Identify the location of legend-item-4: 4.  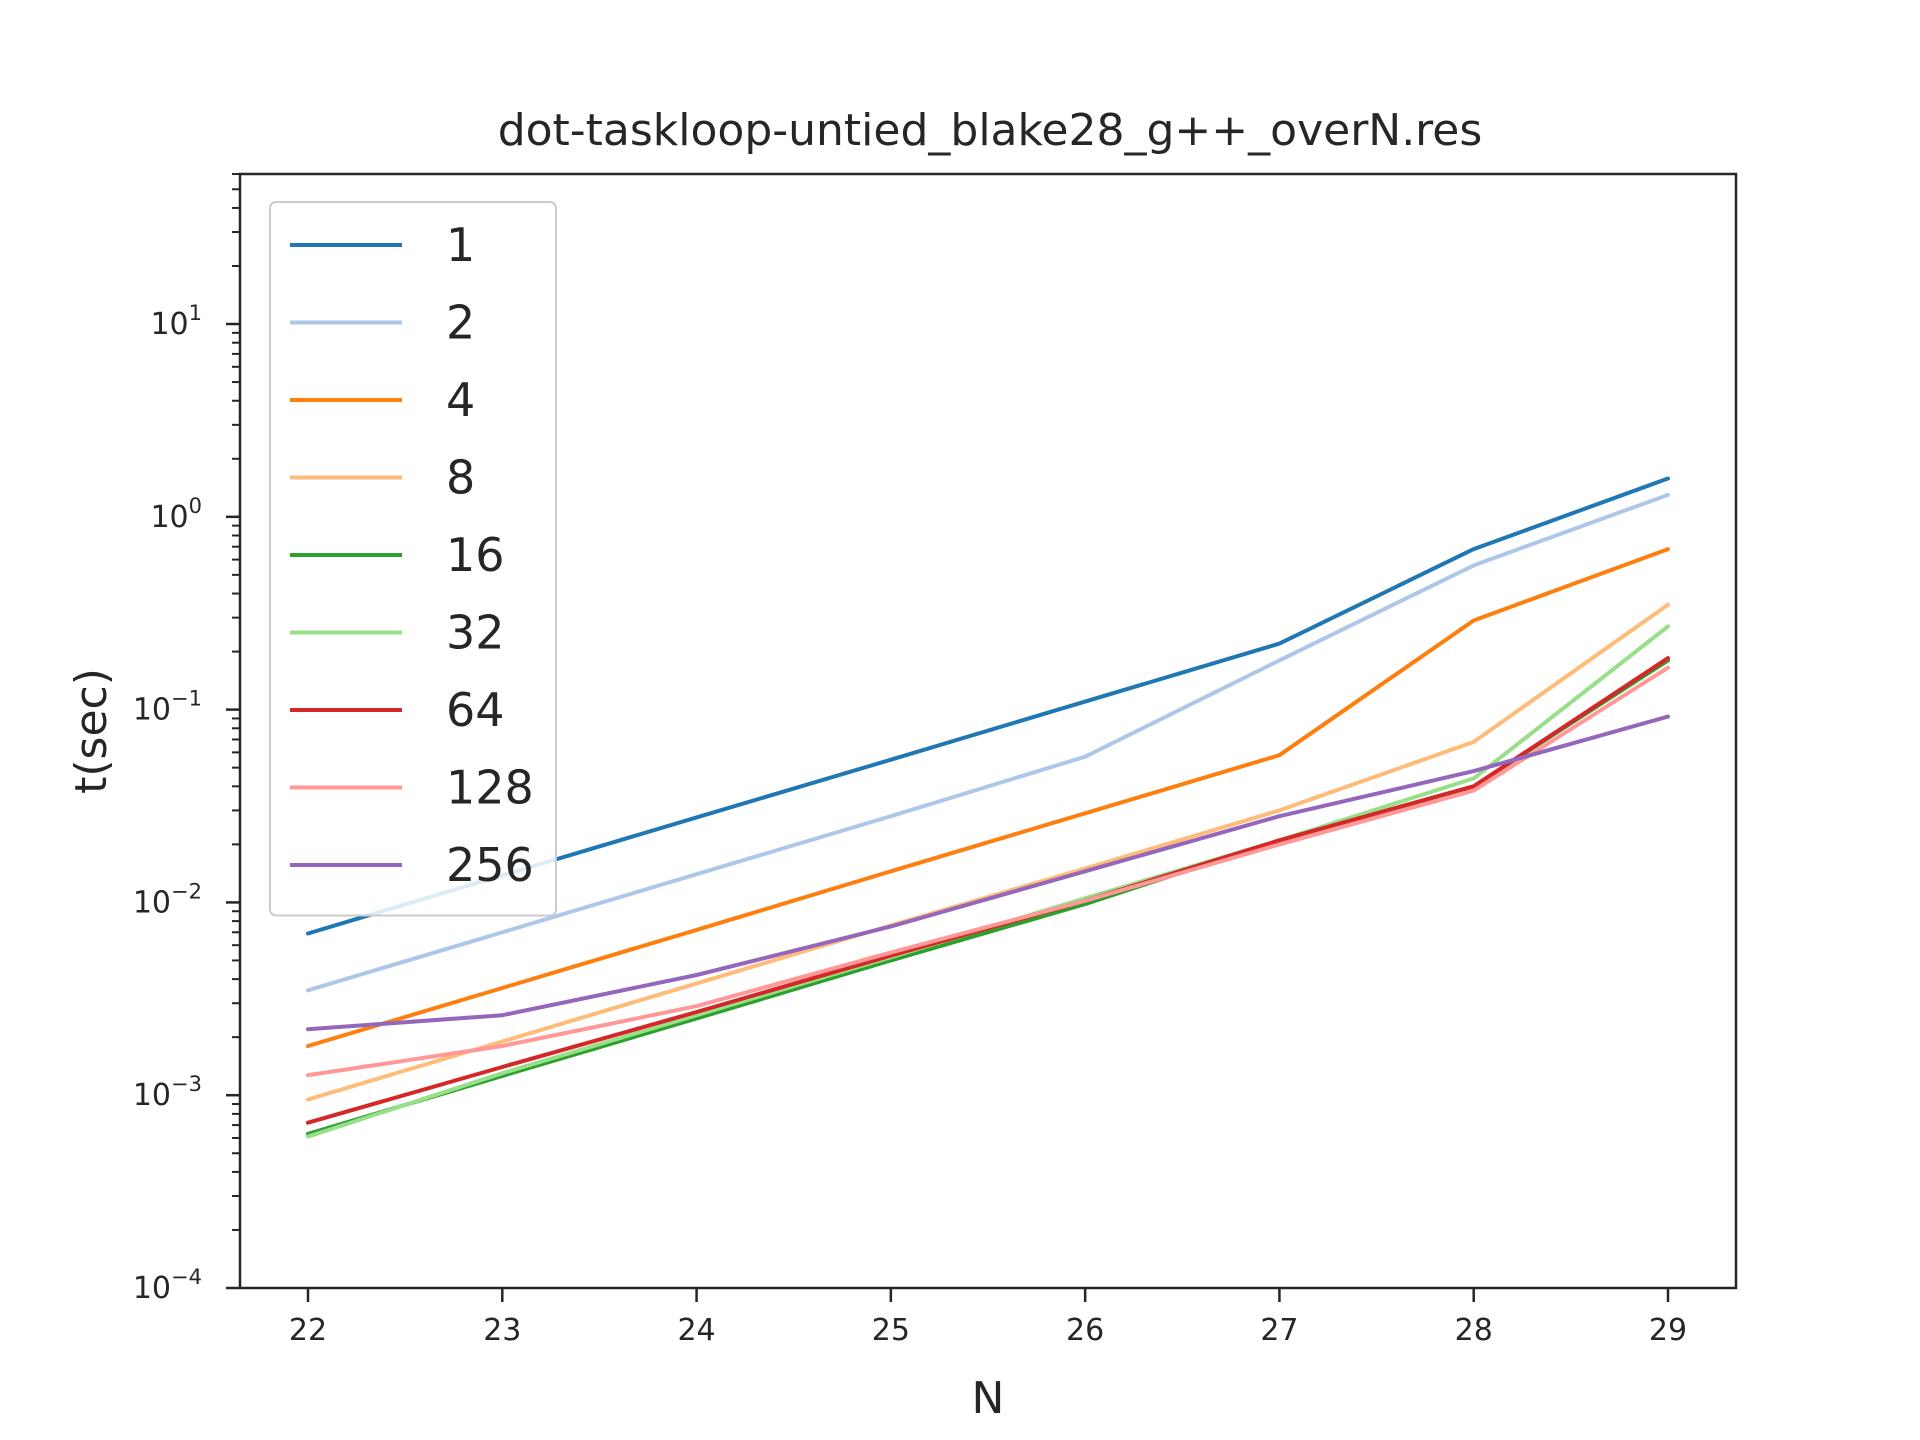
(382, 400).